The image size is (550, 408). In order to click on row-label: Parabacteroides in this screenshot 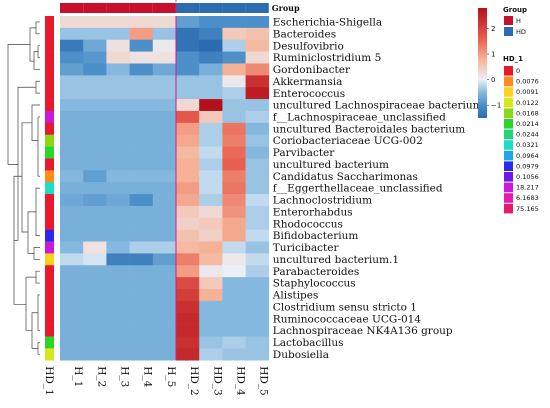, I will do `click(316, 272)`.